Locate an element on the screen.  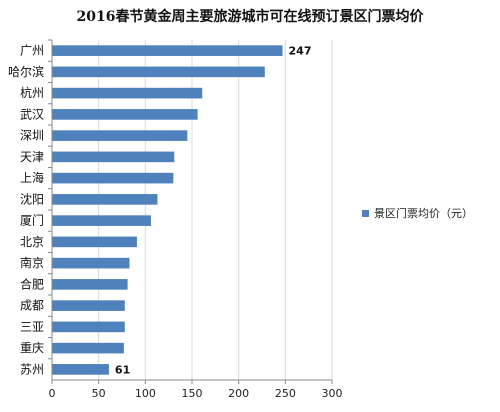
category-label: 沈阳 is located at coordinates (32, 198).